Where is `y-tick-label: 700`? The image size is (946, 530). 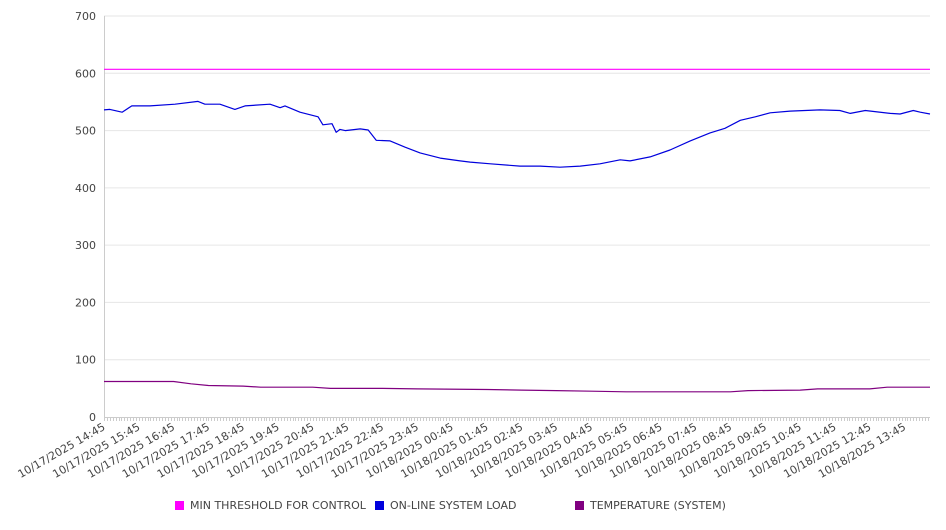
y-tick-label: 700 is located at coordinates (85, 16).